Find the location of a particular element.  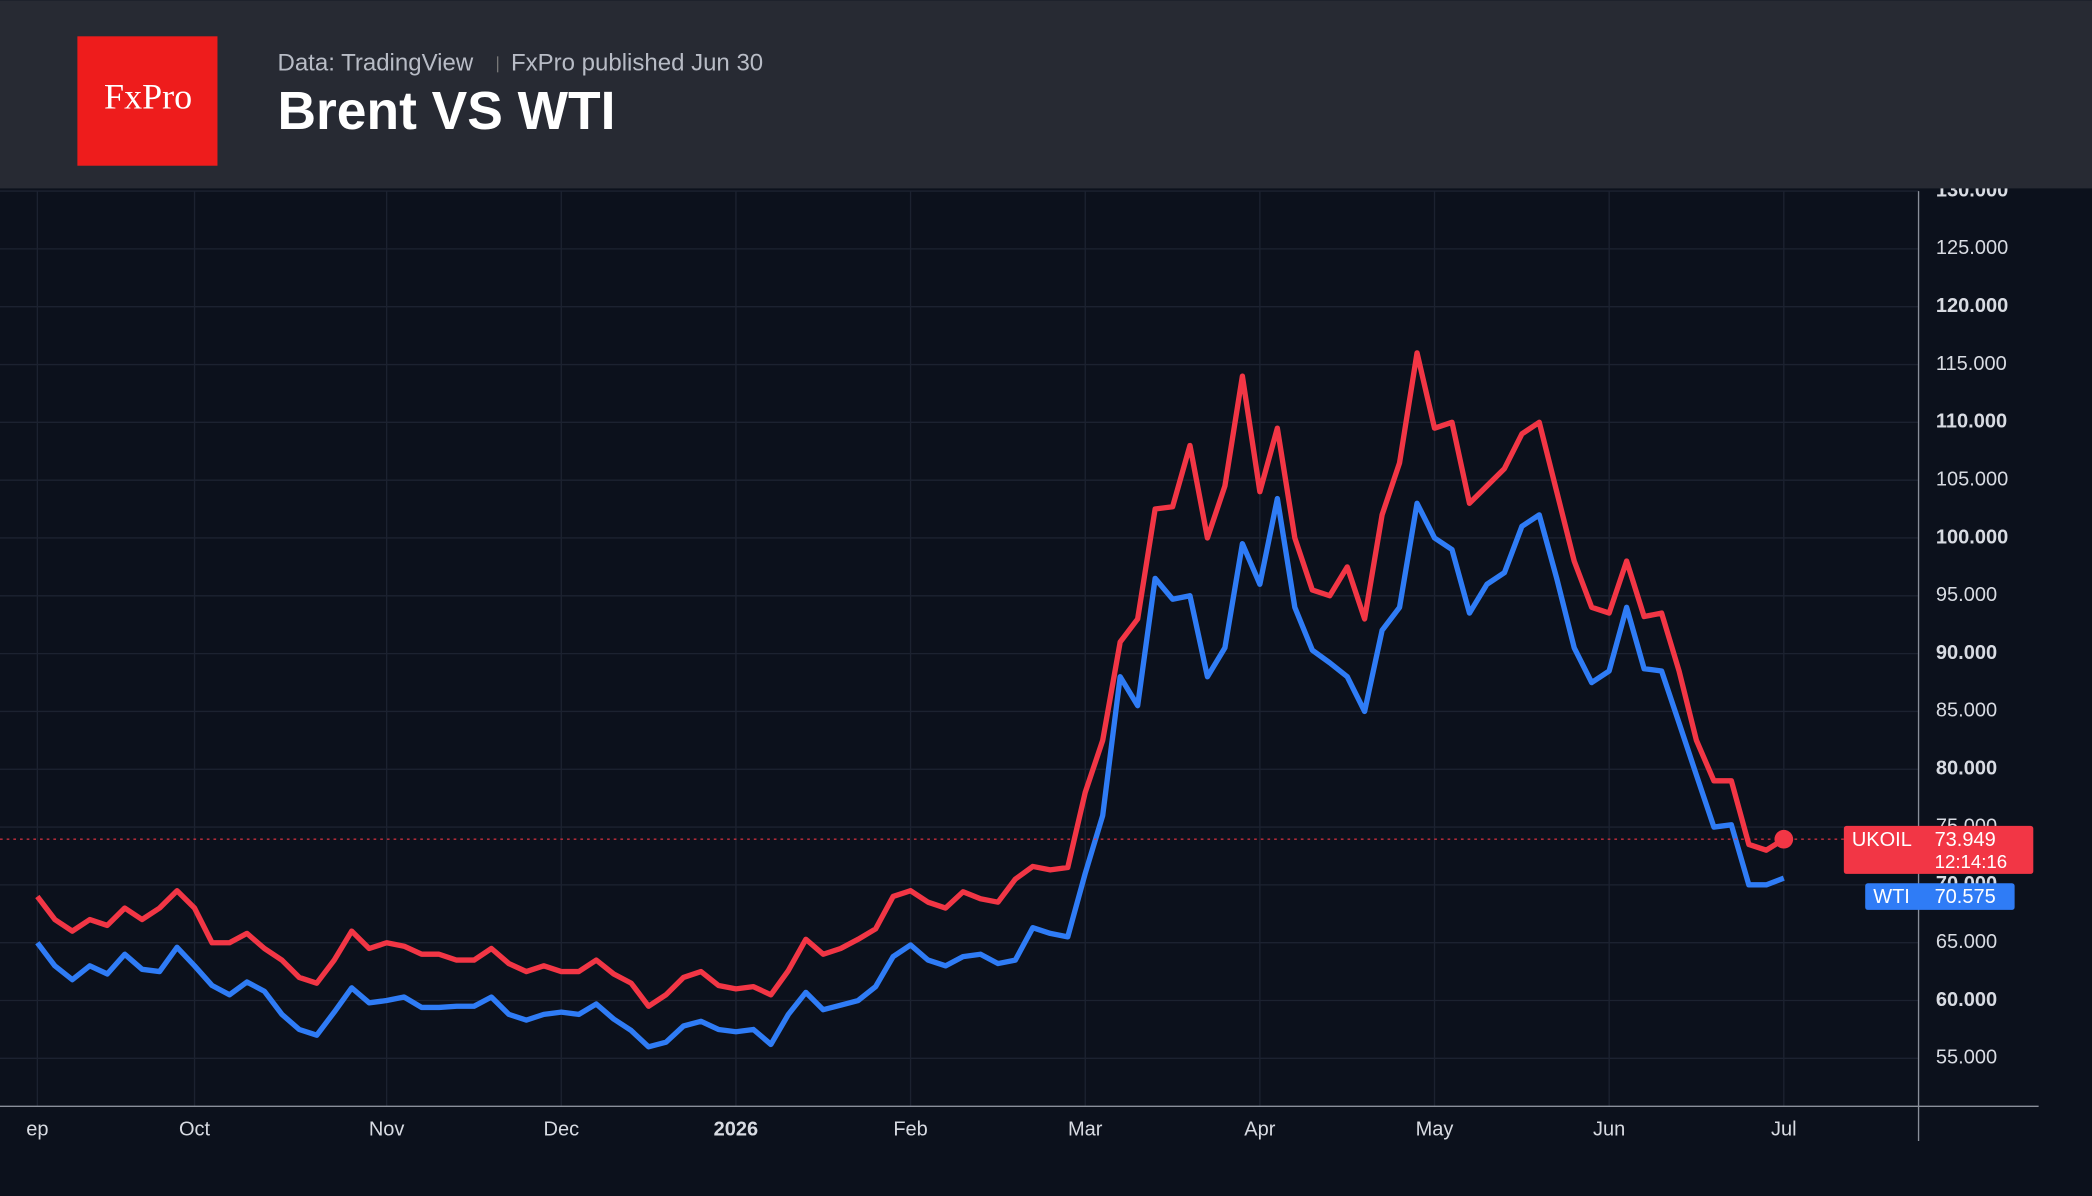

x-tick-label: Dec is located at coordinates (562, 1130).